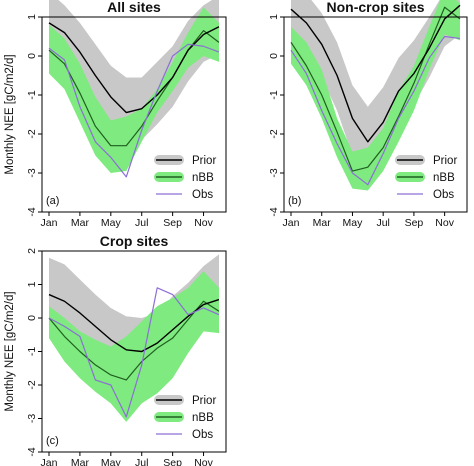 This screenshot has height=466, width=474. I want to click on panel-tag: (c), so click(52, 441).